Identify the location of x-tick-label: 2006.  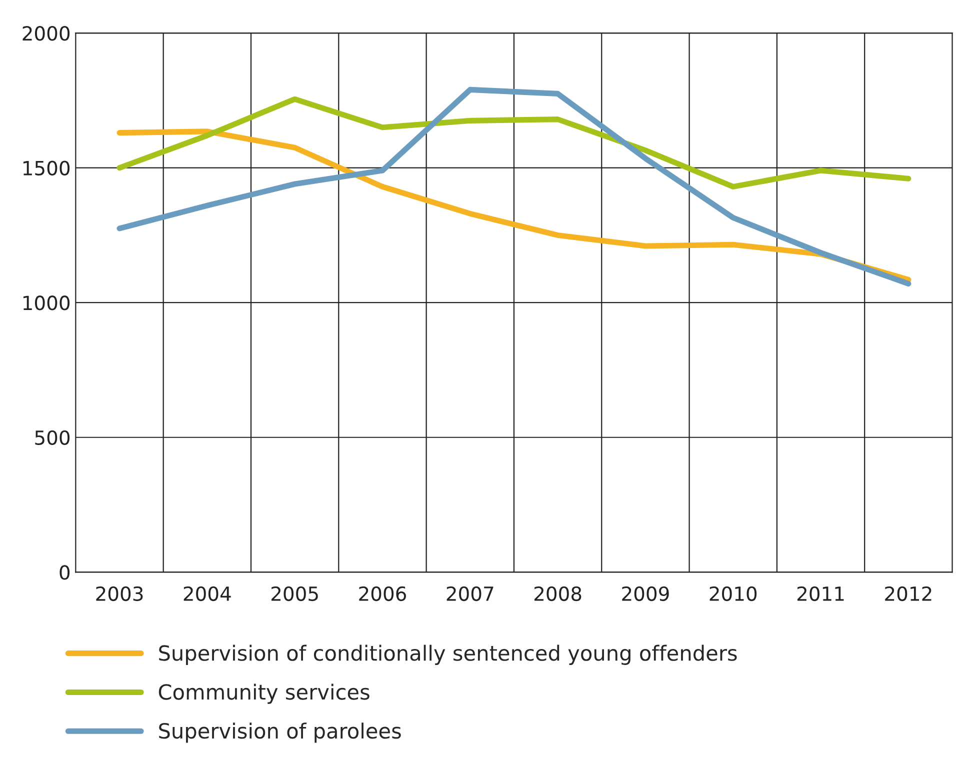
(382, 594).